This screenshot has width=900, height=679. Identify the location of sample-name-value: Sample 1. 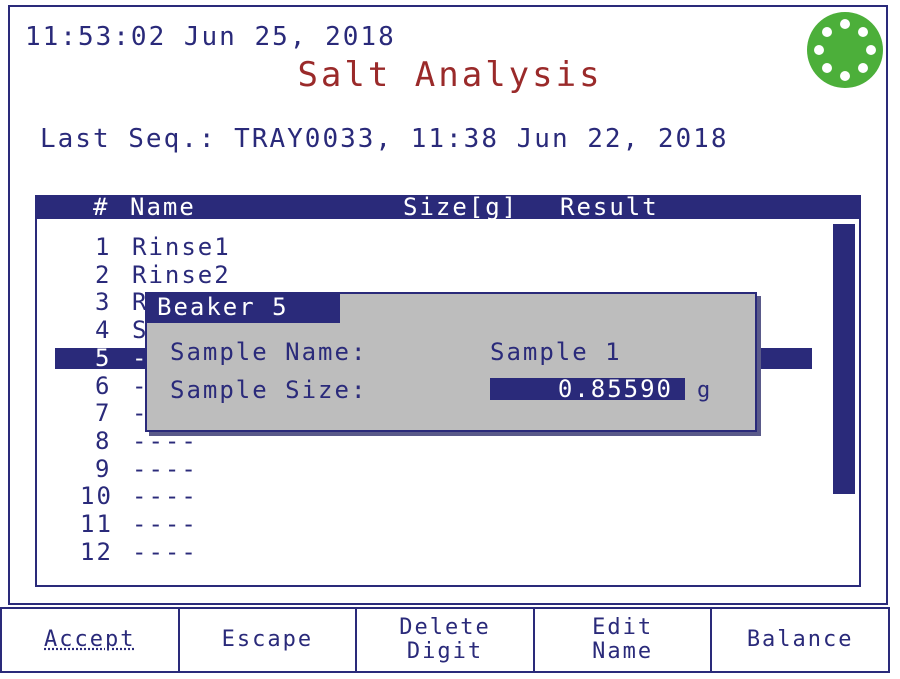
(556, 352).